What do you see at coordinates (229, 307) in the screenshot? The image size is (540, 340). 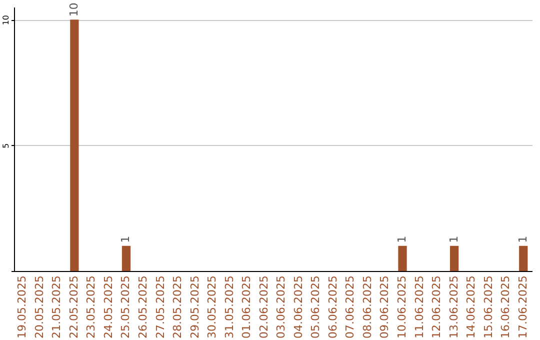 I see `x-tick-label: 31.05.2025` at bounding box center [229, 307].